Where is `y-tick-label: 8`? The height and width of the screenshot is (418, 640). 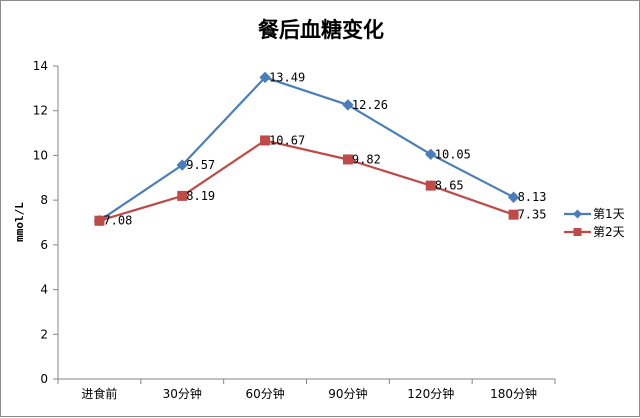
y-tick-label: 8 is located at coordinates (44, 200).